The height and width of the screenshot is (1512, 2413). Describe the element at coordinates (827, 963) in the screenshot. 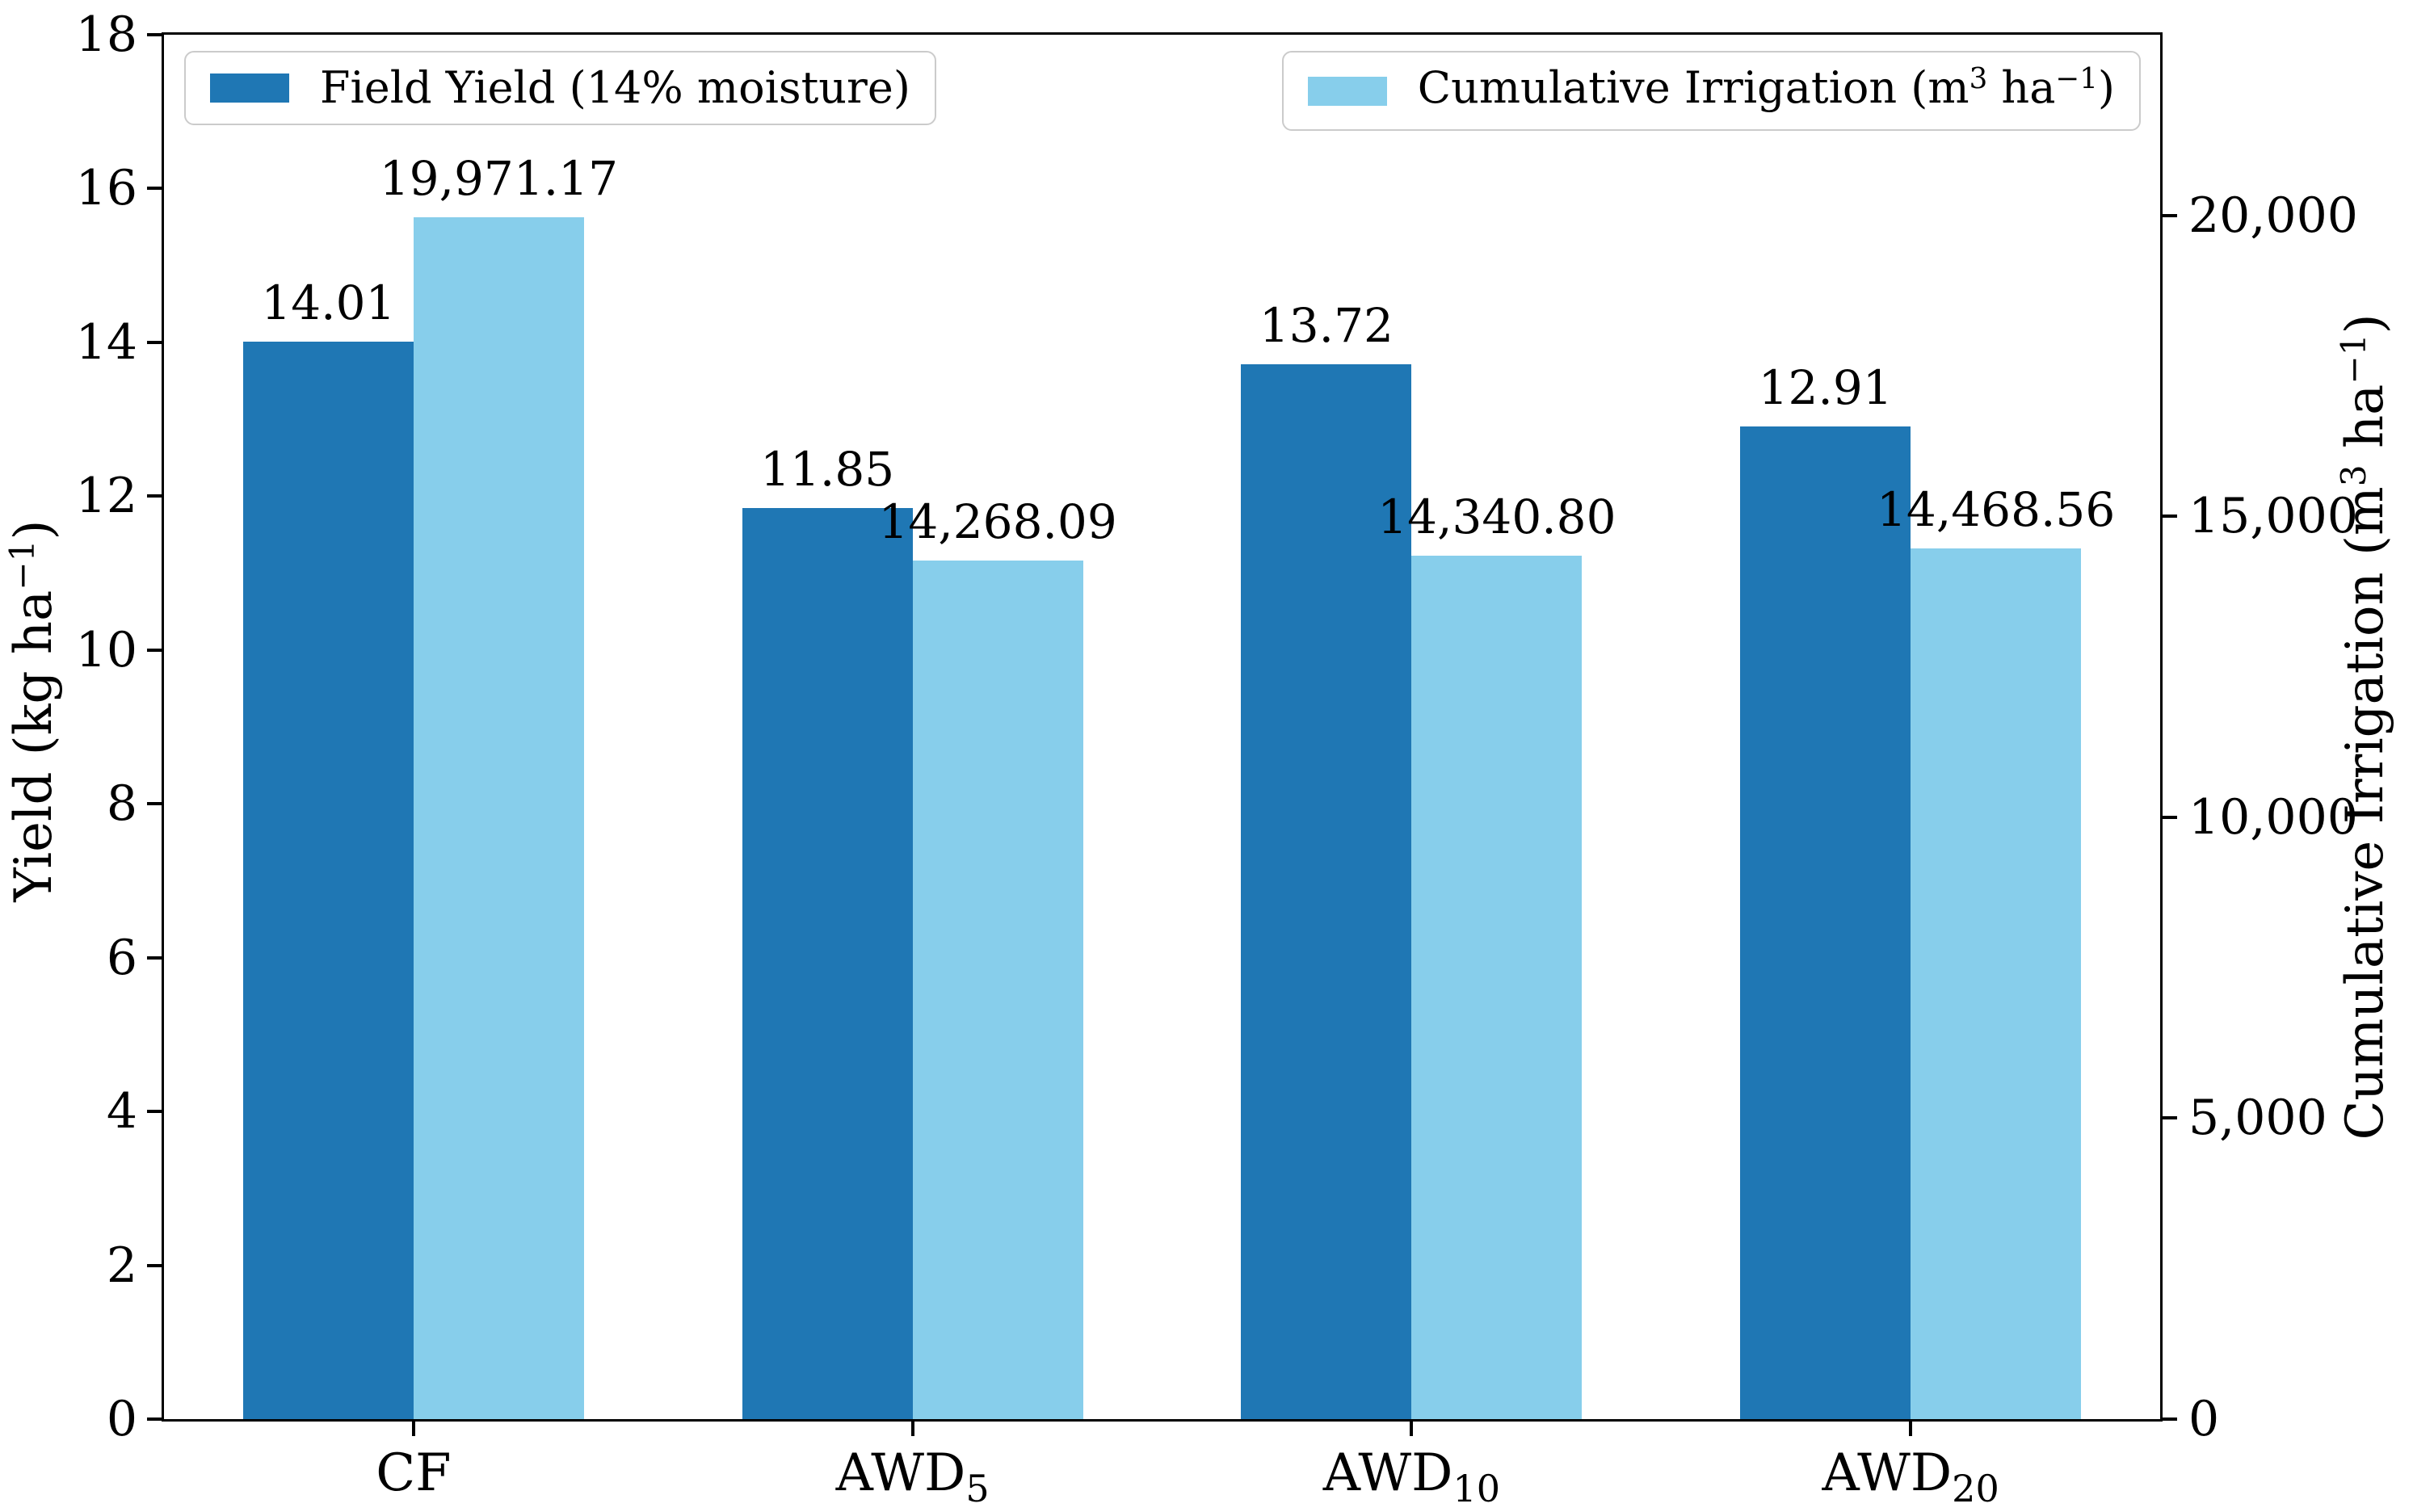

I see `bar-field-yield-AWD5` at that location.